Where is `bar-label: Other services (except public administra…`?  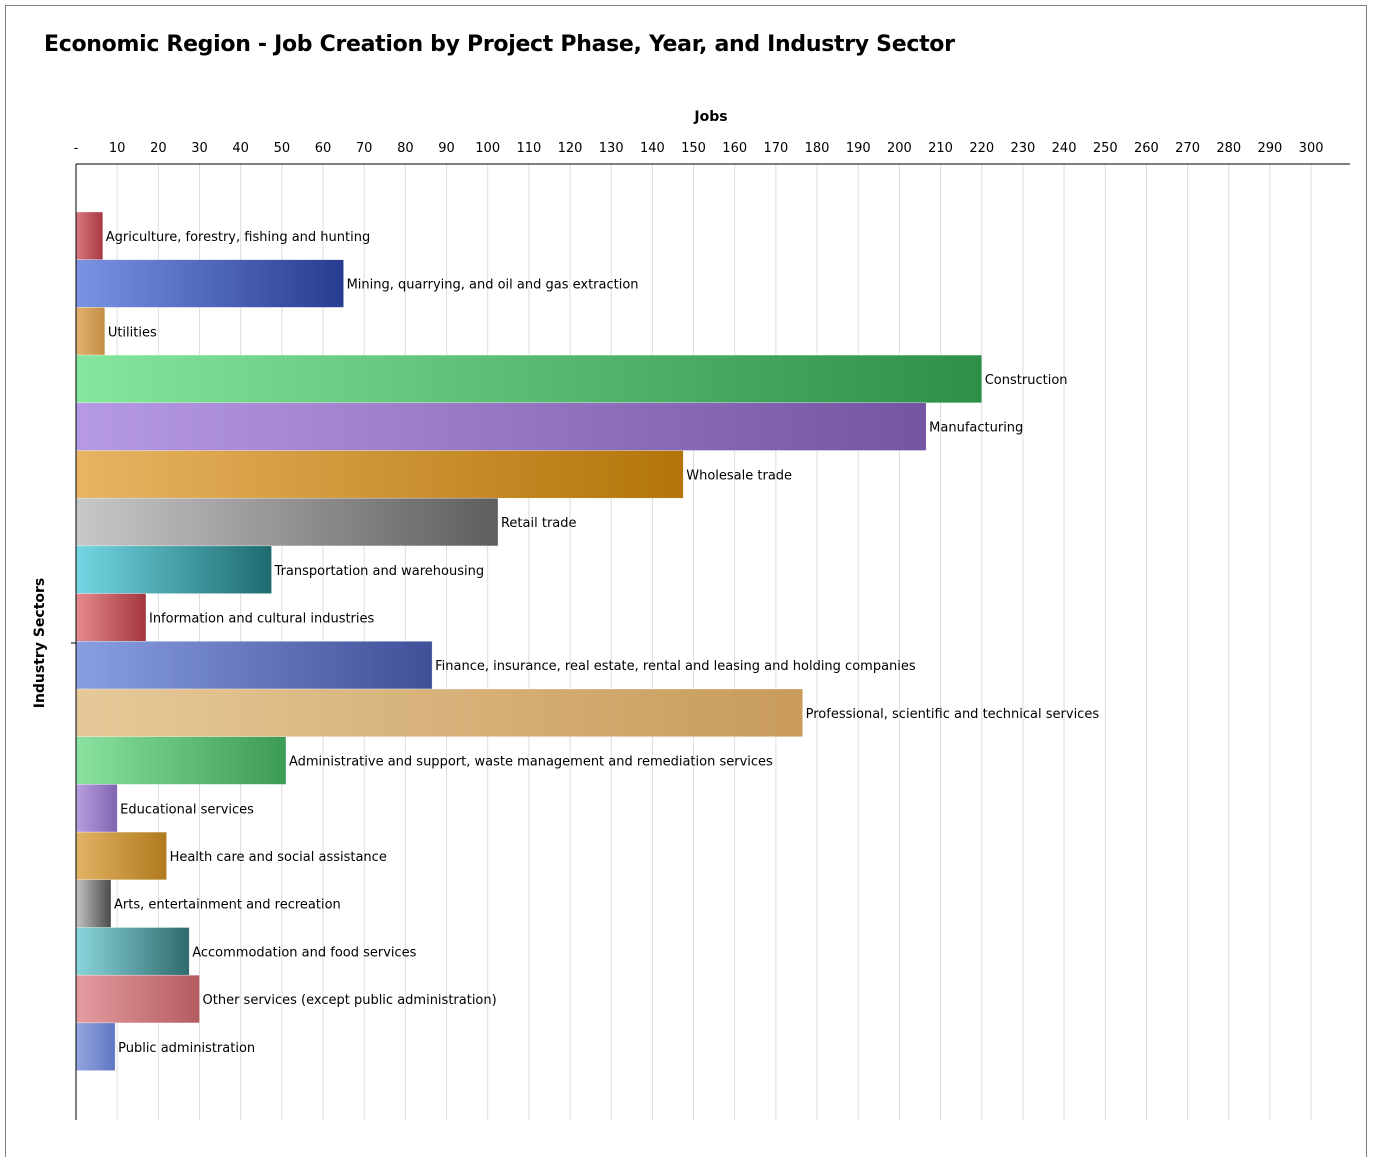 bar-label: Other services (except public administra… is located at coordinates (350, 1000).